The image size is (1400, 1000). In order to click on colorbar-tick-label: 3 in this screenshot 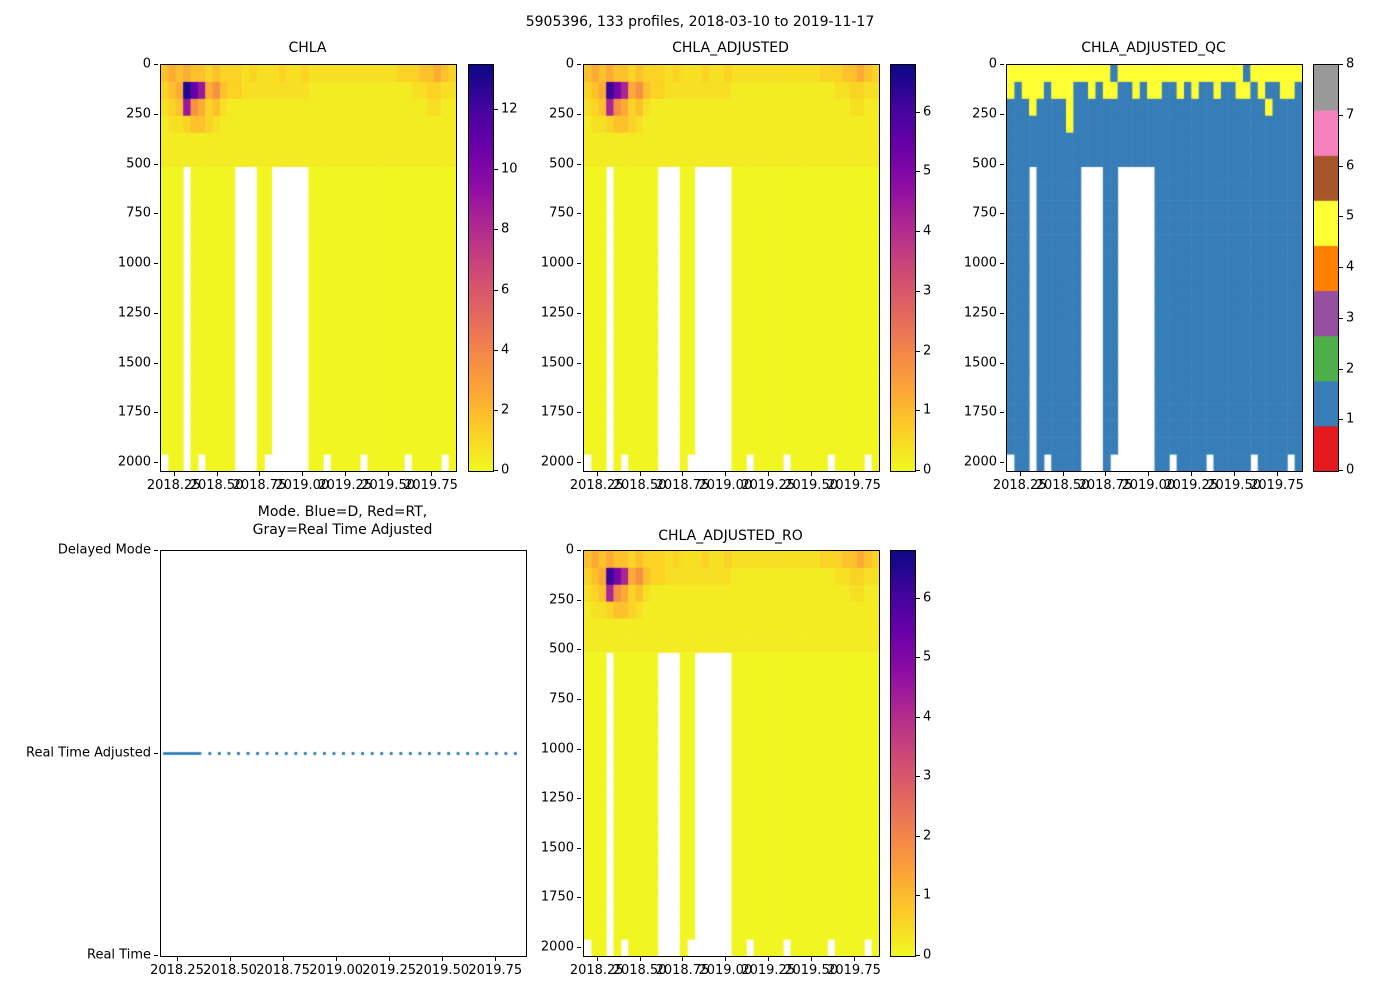, I will do `click(927, 776)`.